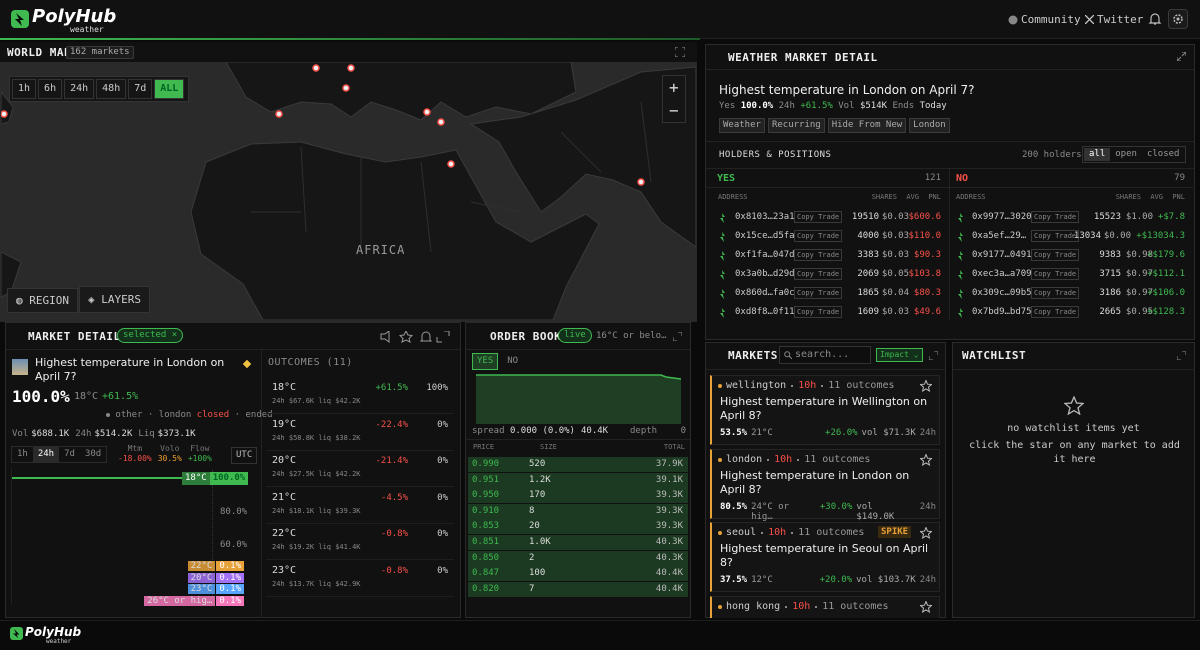 Image resolution: width=1200 pixels, height=650 pixels. I want to click on range-button: ALL, so click(169, 89).